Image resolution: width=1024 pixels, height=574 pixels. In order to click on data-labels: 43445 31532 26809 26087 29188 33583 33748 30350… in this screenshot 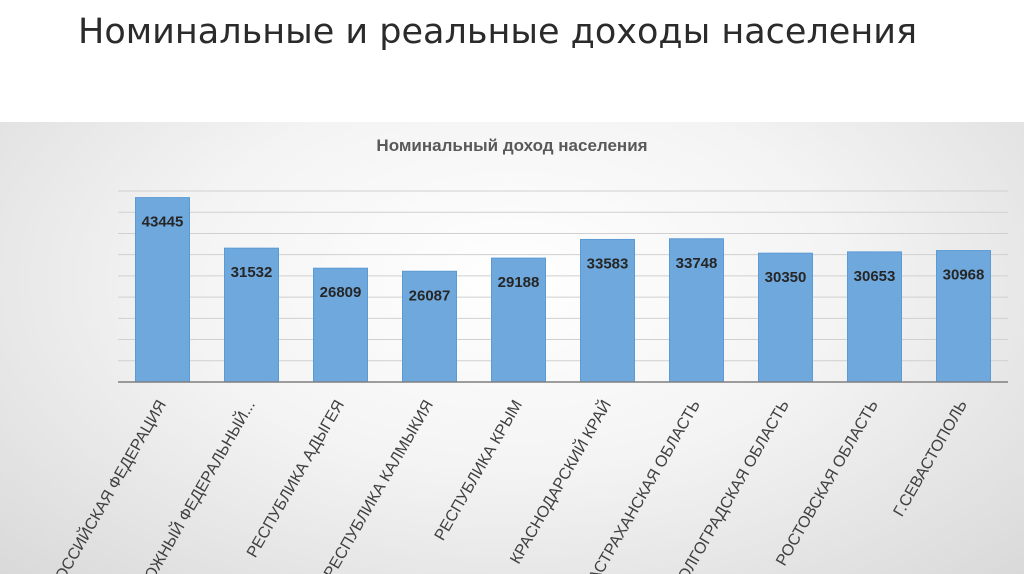, I will do `click(563, 259)`.